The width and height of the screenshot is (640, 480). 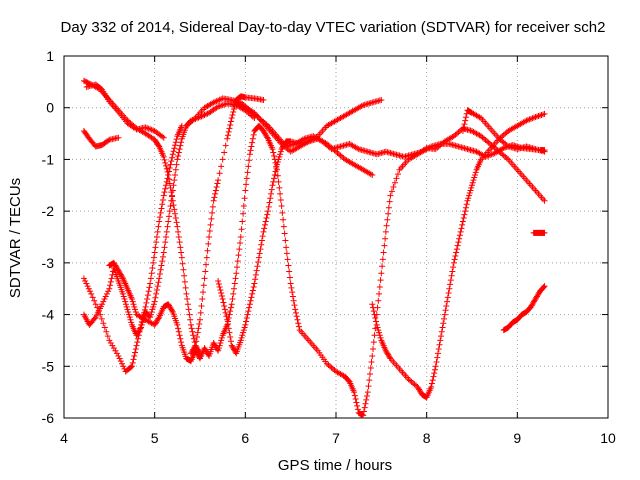 What do you see at coordinates (524, 308) in the screenshot?
I see `series-track-m` at bounding box center [524, 308].